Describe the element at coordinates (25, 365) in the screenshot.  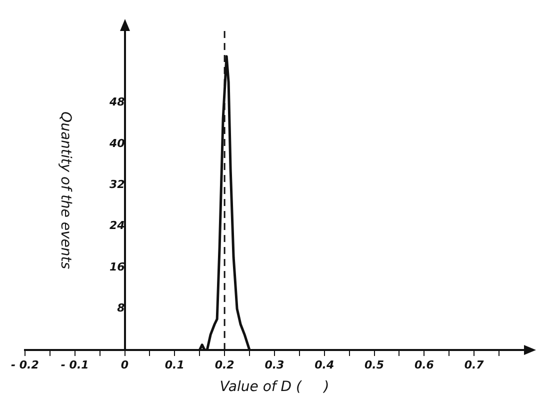
I see `x-tick-label: - 0.2` at that location.